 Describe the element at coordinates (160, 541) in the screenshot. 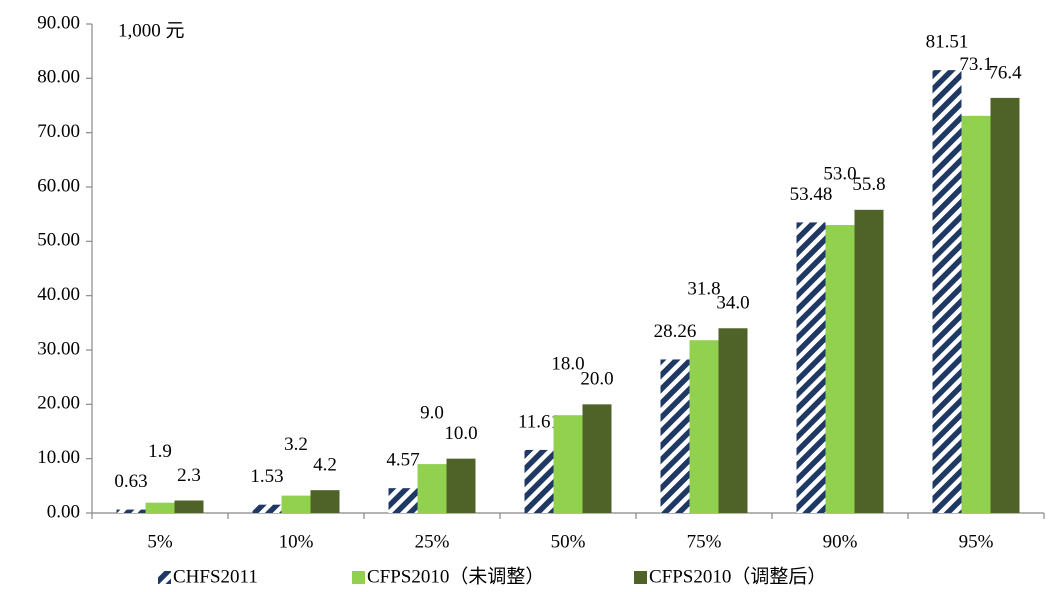

I see `x-tick-label: 5%` at that location.